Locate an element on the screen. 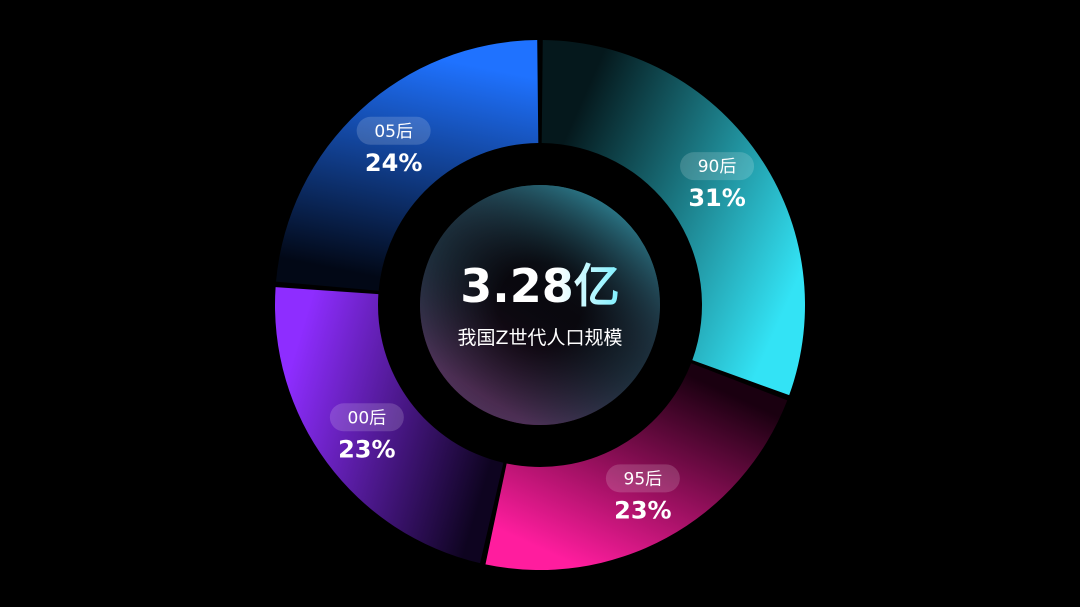  slice-05后 is located at coordinates (407, 165).